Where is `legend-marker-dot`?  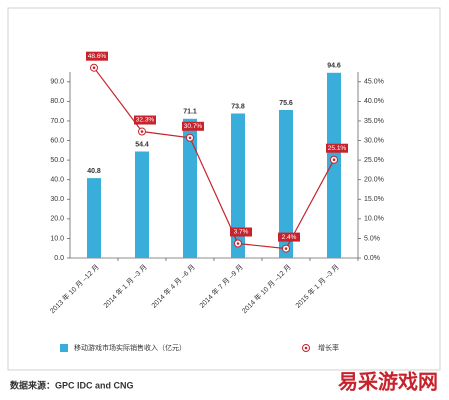
legend-marker-dot is located at coordinates (306, 348).